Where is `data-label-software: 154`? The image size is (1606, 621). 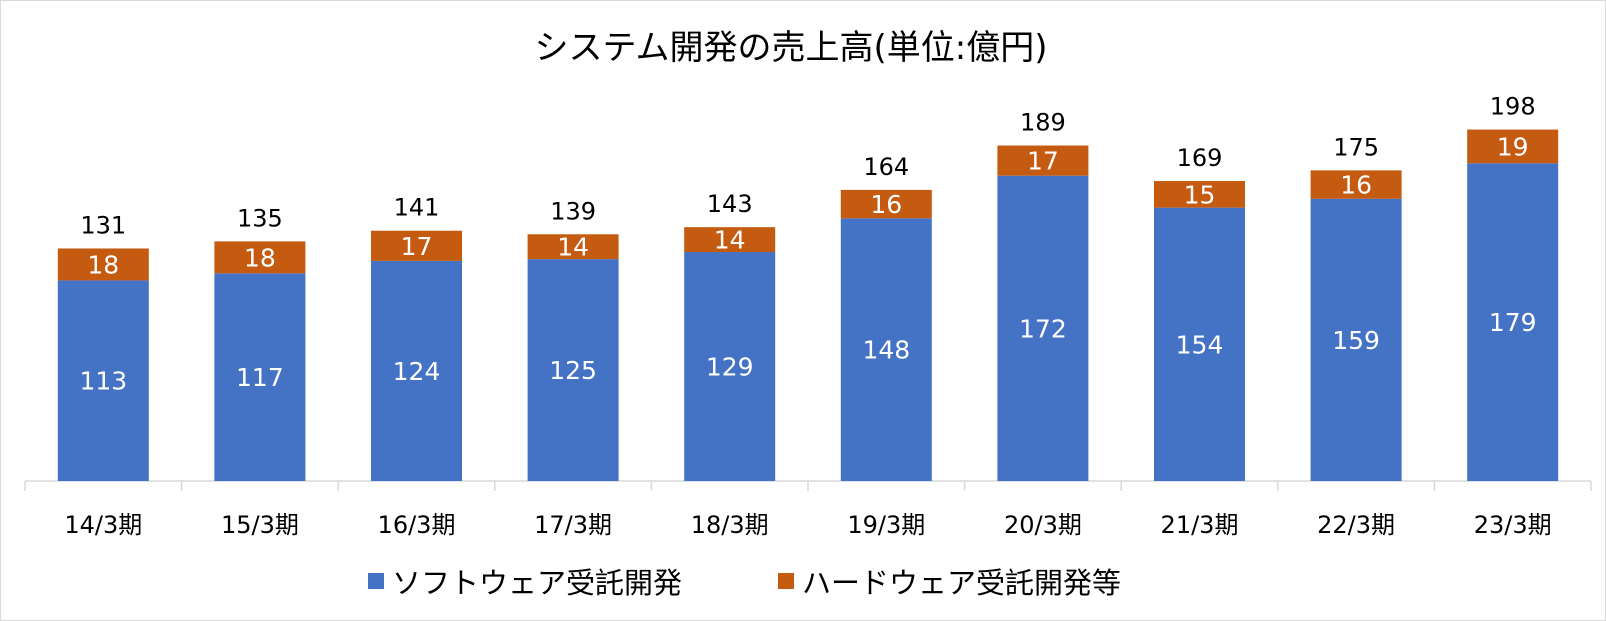 data-label-software: 154 is located at coordinates (1200, 344).